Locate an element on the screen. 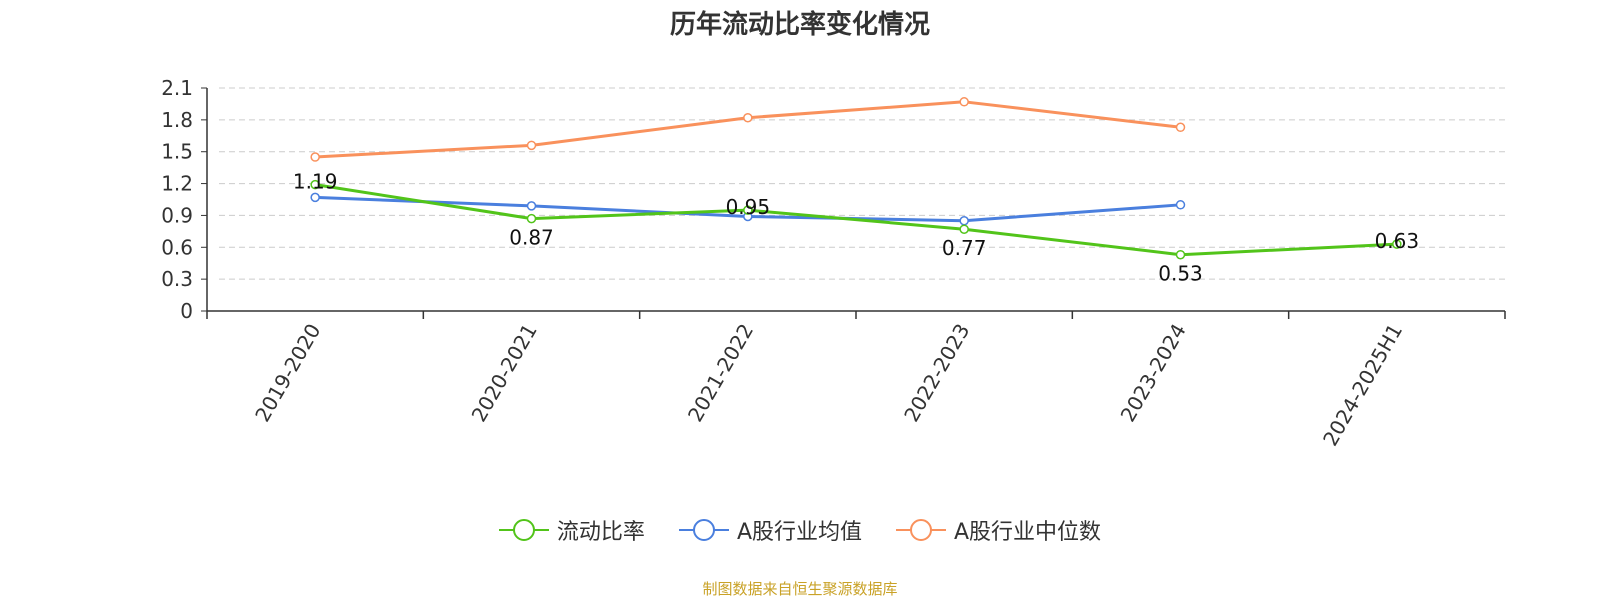 Image resolution: width=1600 pixels, height=600 pixels. legend-item: A股行业中位数 is located at coordinates (998, 530).